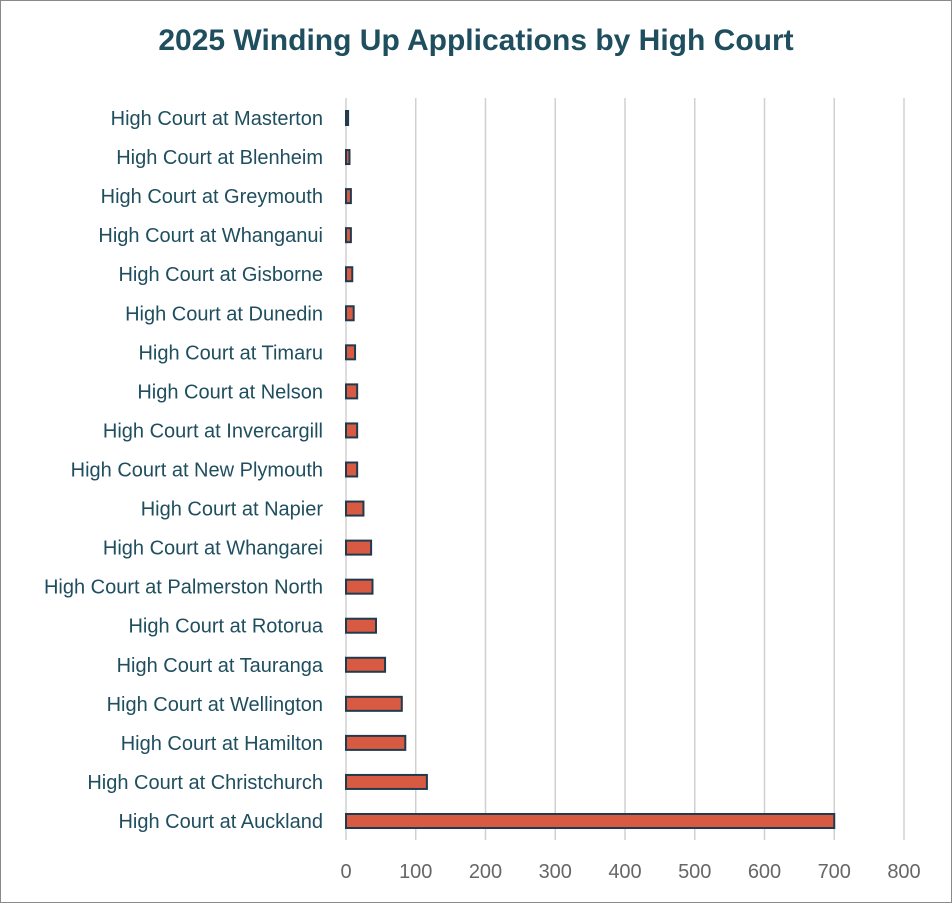 This screenshot has height=903, width=952. I want to click on category-label: High Court at Christchurch, so click(205, 783).